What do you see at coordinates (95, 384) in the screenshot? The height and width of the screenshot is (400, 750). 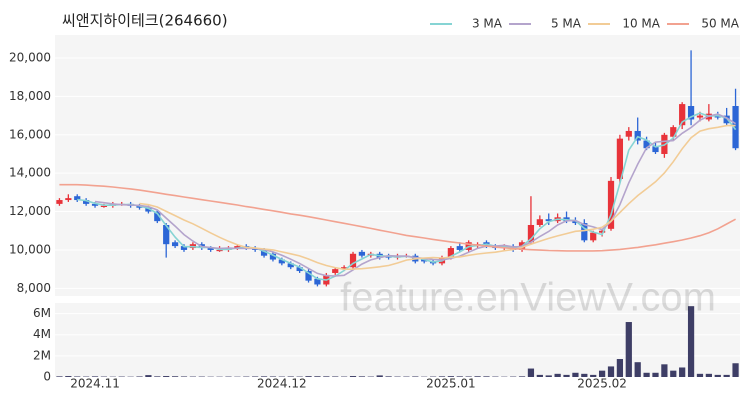 I see `x-tick-label: 2024.11` at bounding box center [95, 384].